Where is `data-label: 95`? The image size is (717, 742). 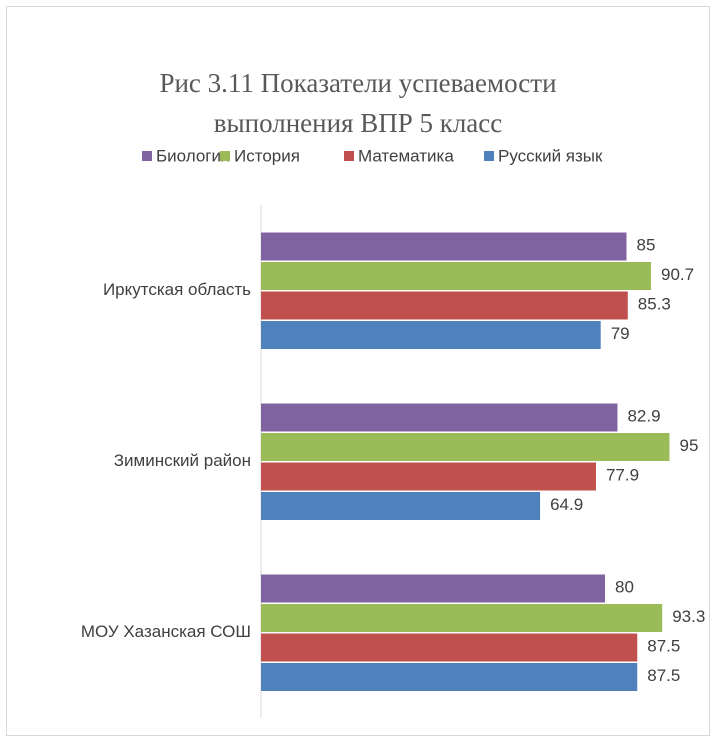 data-label: 95 is located at coordinates (689, 445).